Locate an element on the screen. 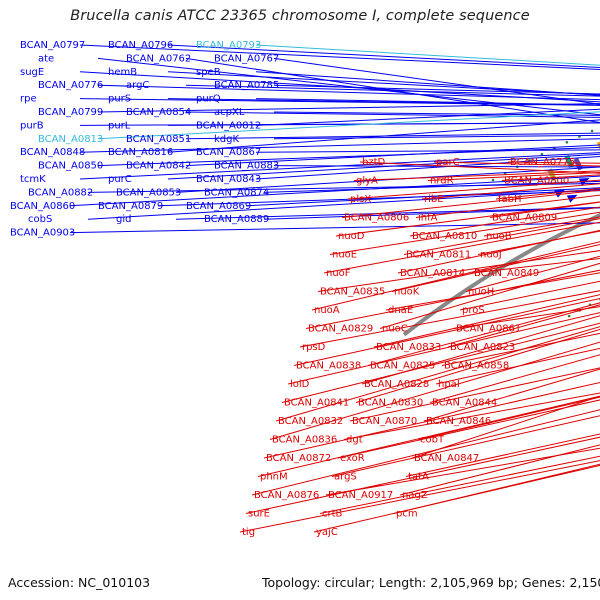  gene-label-BCAN_A0889: BCAN_A0889 is located at coordinates (236, 219).